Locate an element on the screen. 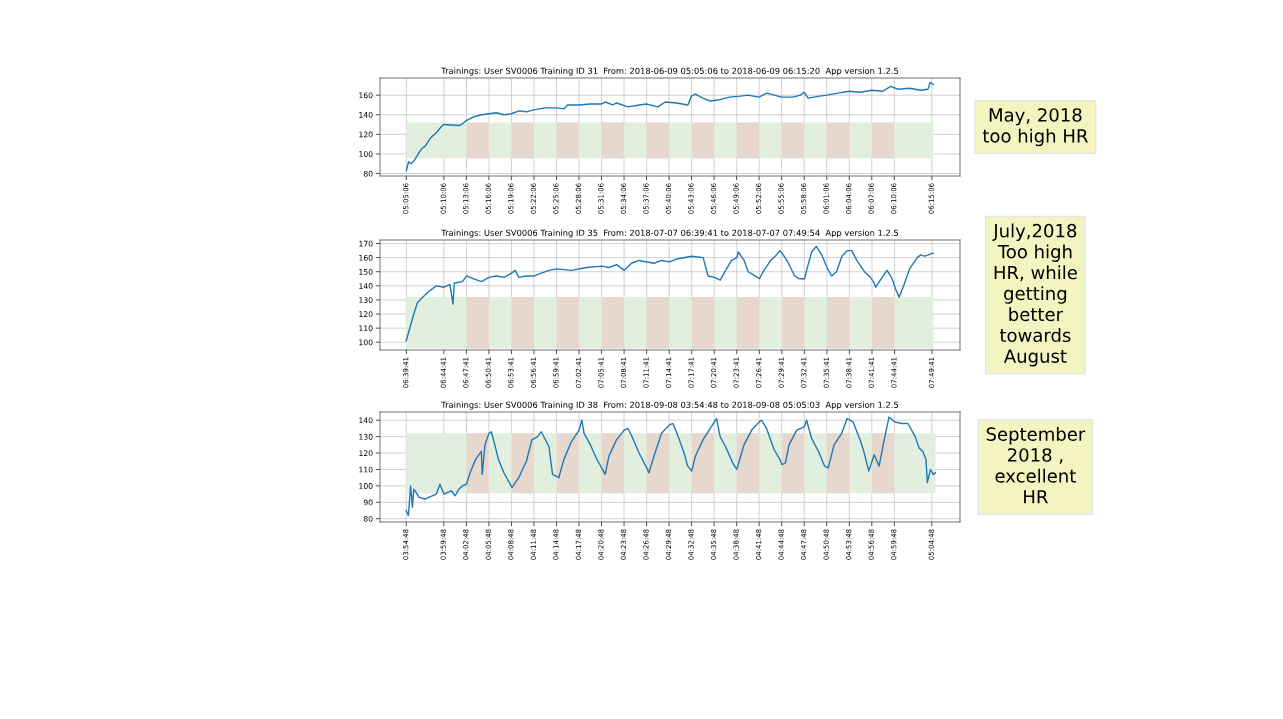  chart-title: Trainings: User SV0006 Training ID 38 From: 2018-09-08 03:54:48 to 2018-09-08 05:05:03 App version 1.2.5 is located at coordinates (670, 405).